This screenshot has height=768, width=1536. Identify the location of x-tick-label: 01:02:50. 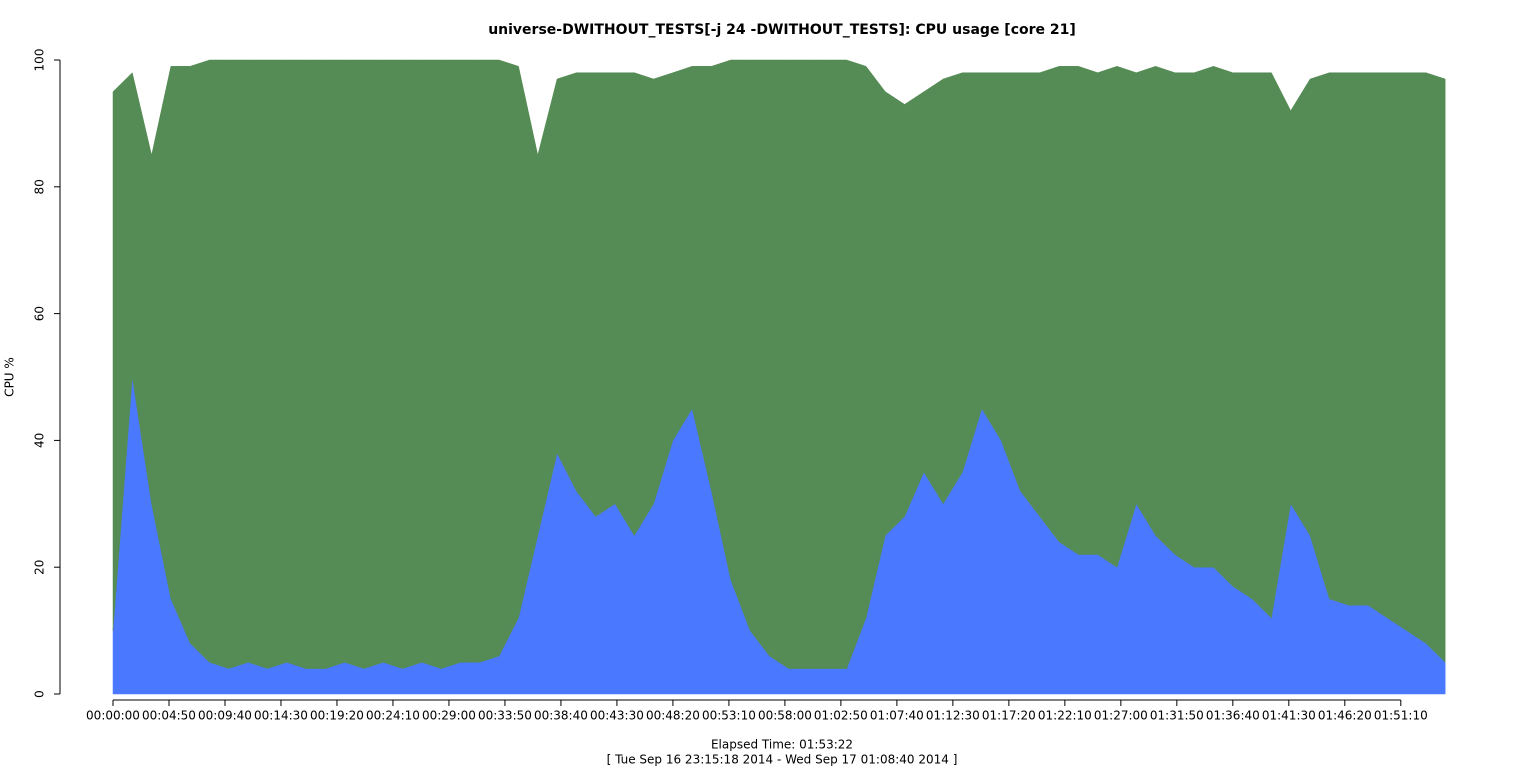
(841, 716).